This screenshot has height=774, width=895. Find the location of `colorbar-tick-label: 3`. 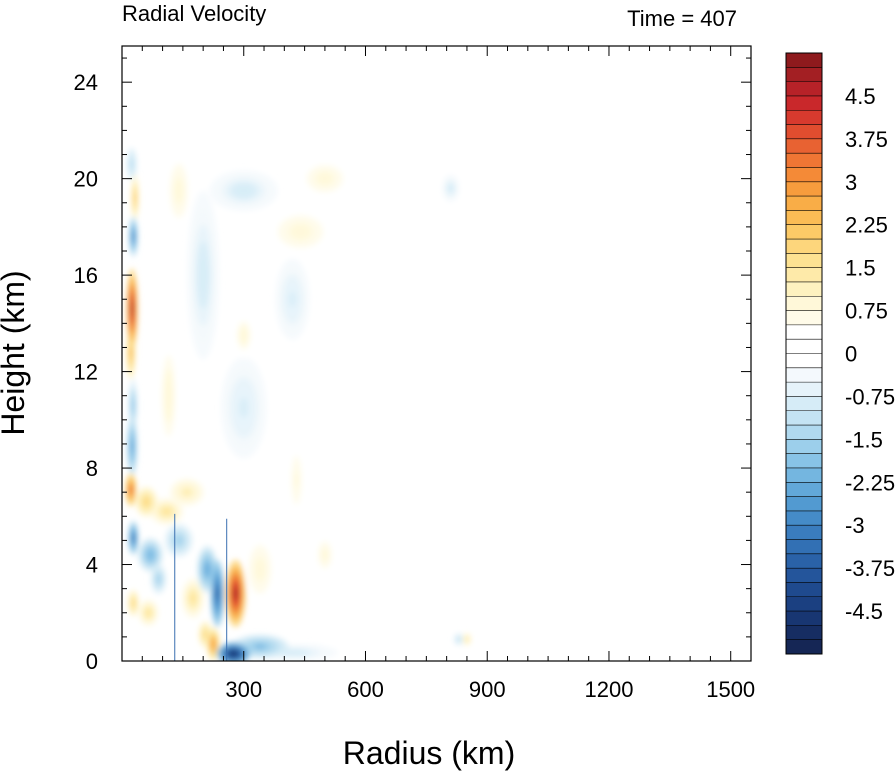

colorbar-tick-label: 3 is located at coordinates (851, 182).